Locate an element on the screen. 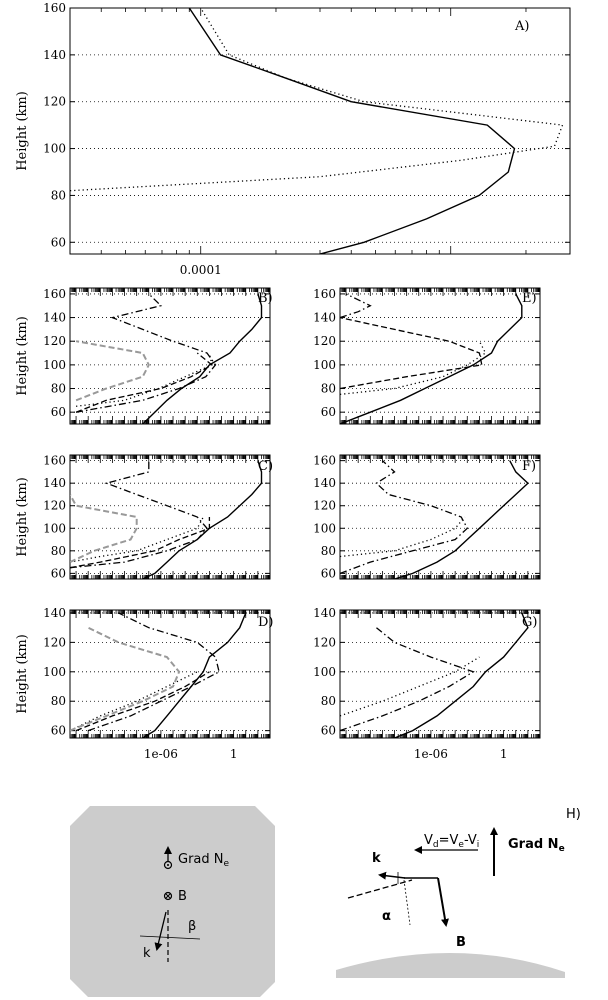 This screenshot has width=608, height=1000. panel-label: D) is located at coordinates (266, 622).